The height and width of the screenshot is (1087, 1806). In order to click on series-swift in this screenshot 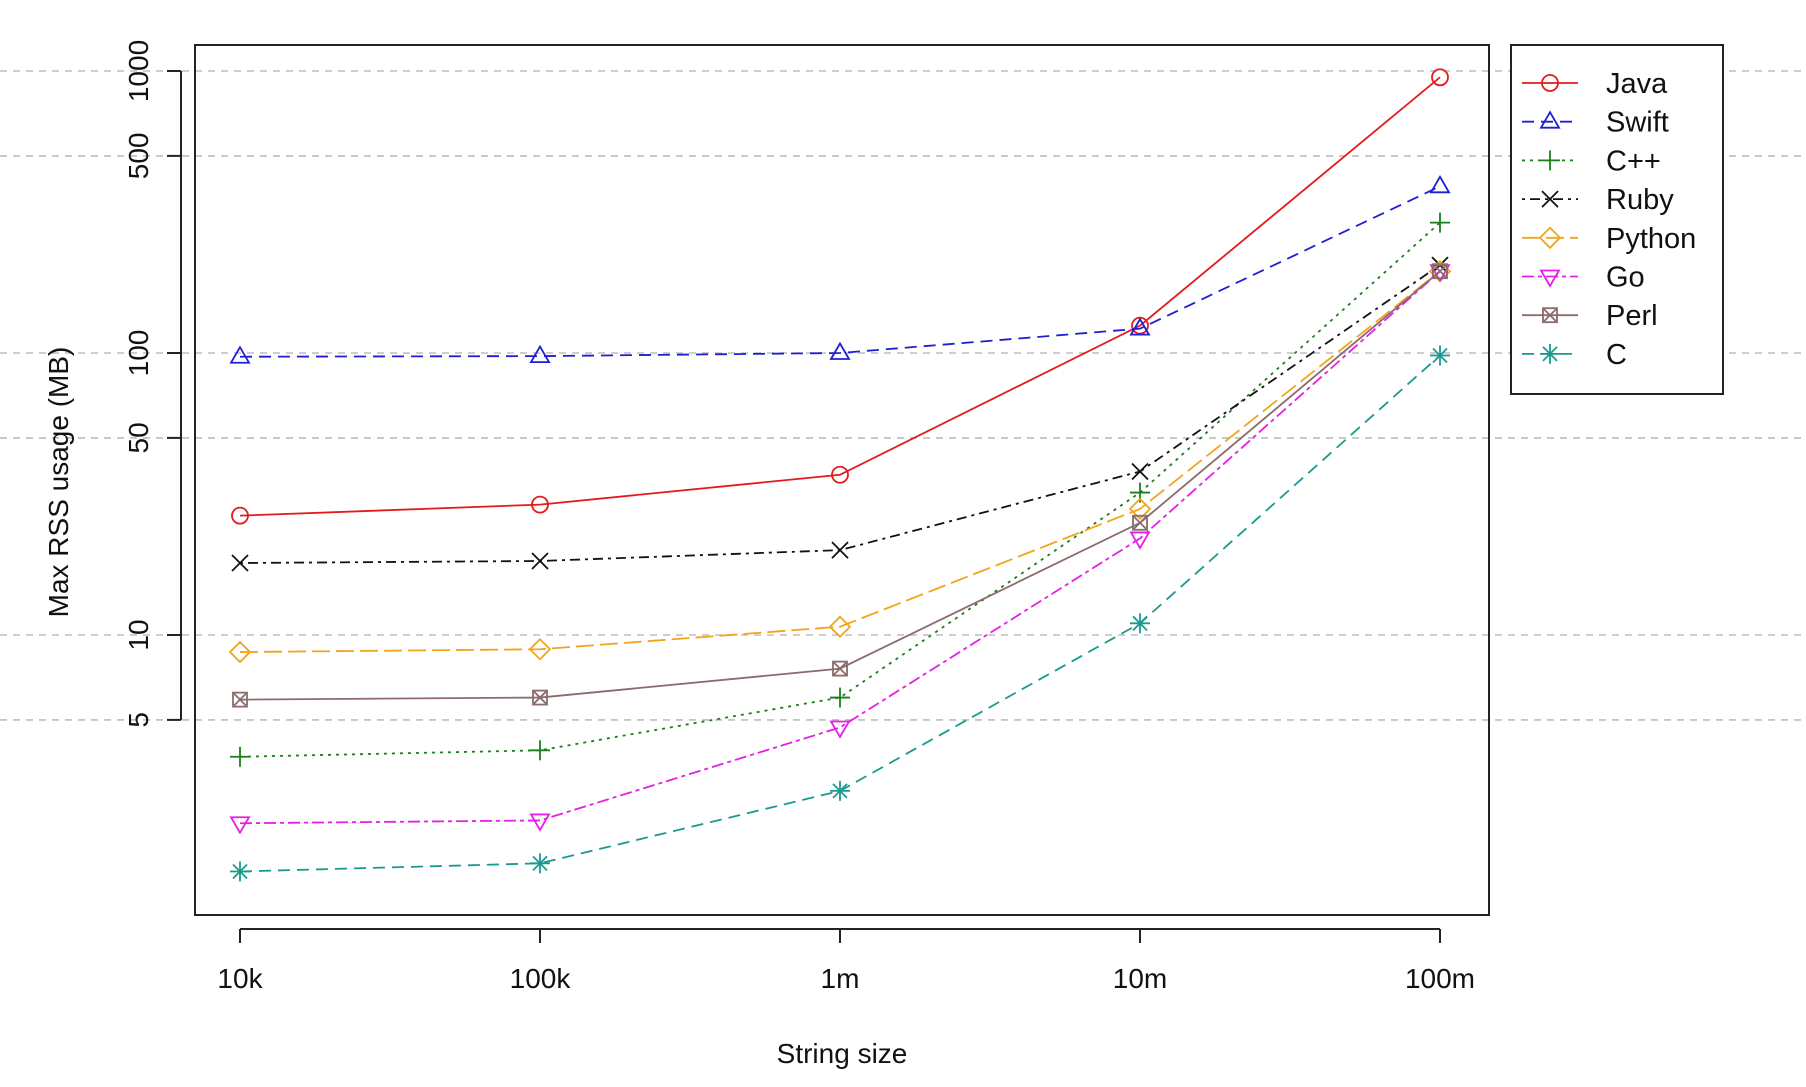, I will do `click(840, 269)`.